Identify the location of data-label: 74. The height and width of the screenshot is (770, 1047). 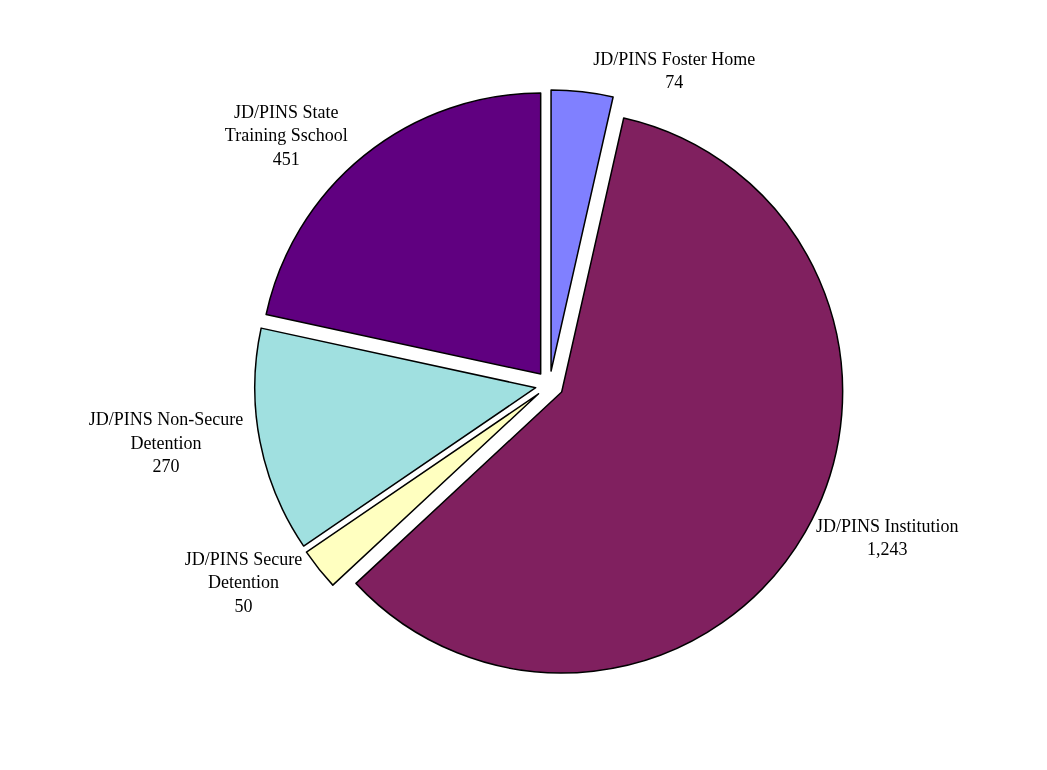
(674, 82).